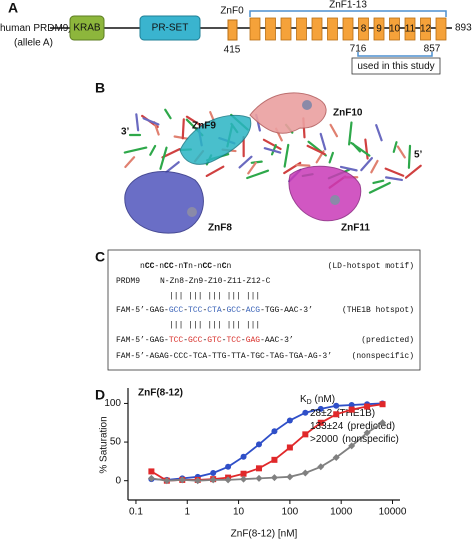 The height and width of the screenshot is (552, 474). I want to click on allele-label: (allele A), so click(33, 43).